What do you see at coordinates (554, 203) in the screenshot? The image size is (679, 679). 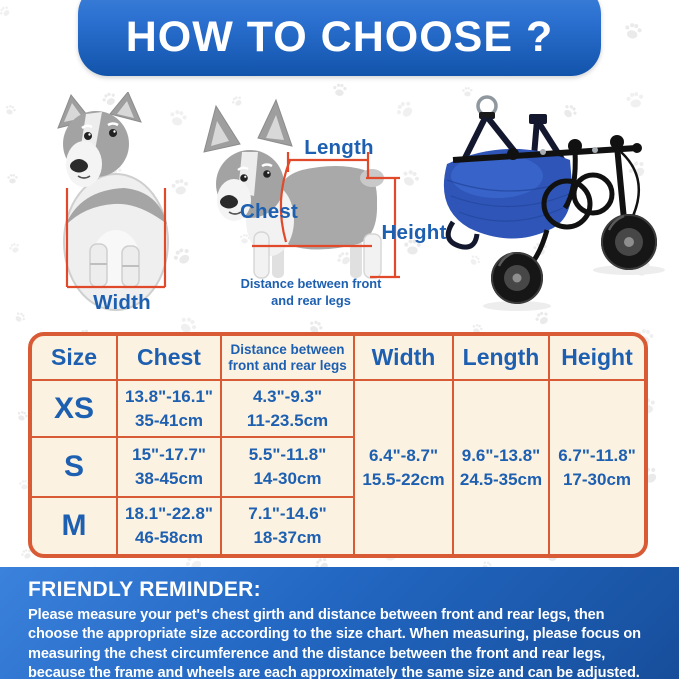 I see `dog-wheelchair-illustration` at bounding box center [554, 203].